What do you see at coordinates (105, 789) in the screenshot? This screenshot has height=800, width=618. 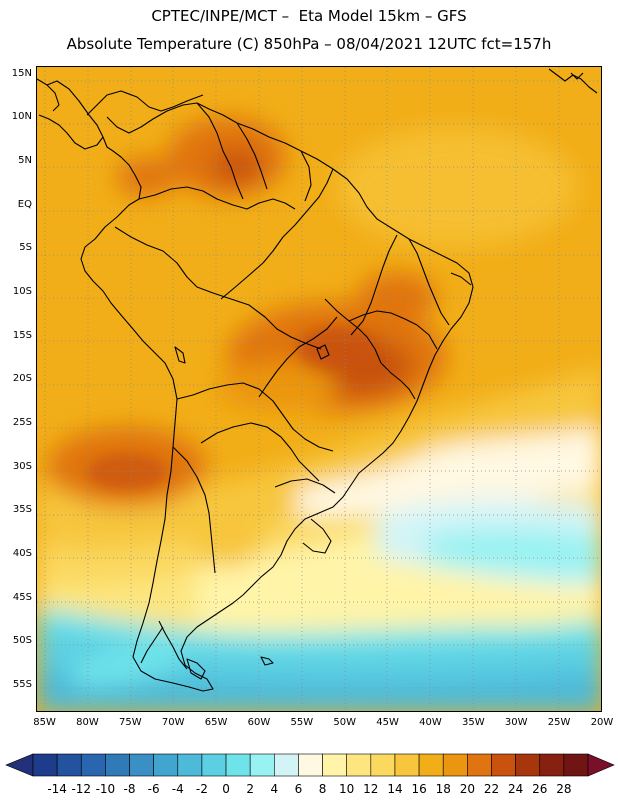 I see `colorbar-tick-label: -10` at bounding box center [105, 789].